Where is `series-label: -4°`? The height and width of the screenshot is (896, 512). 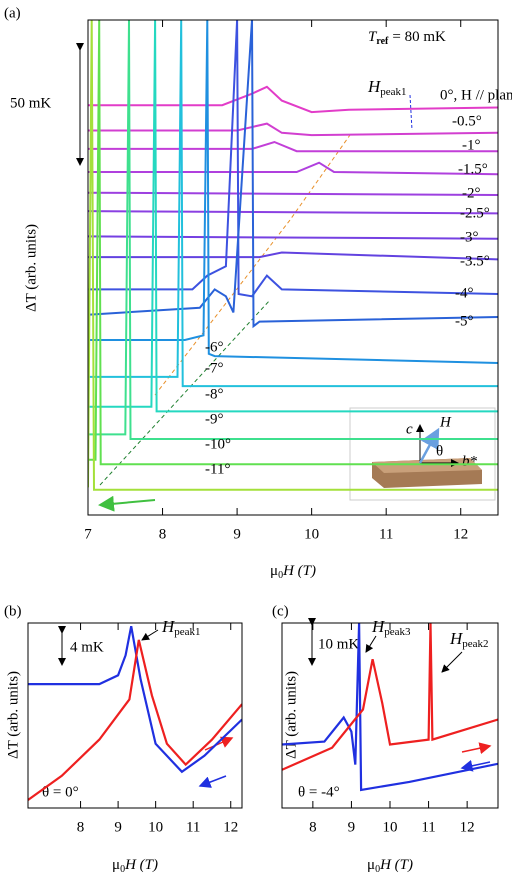 series-label: -4° is located at coordinates (464, 293).